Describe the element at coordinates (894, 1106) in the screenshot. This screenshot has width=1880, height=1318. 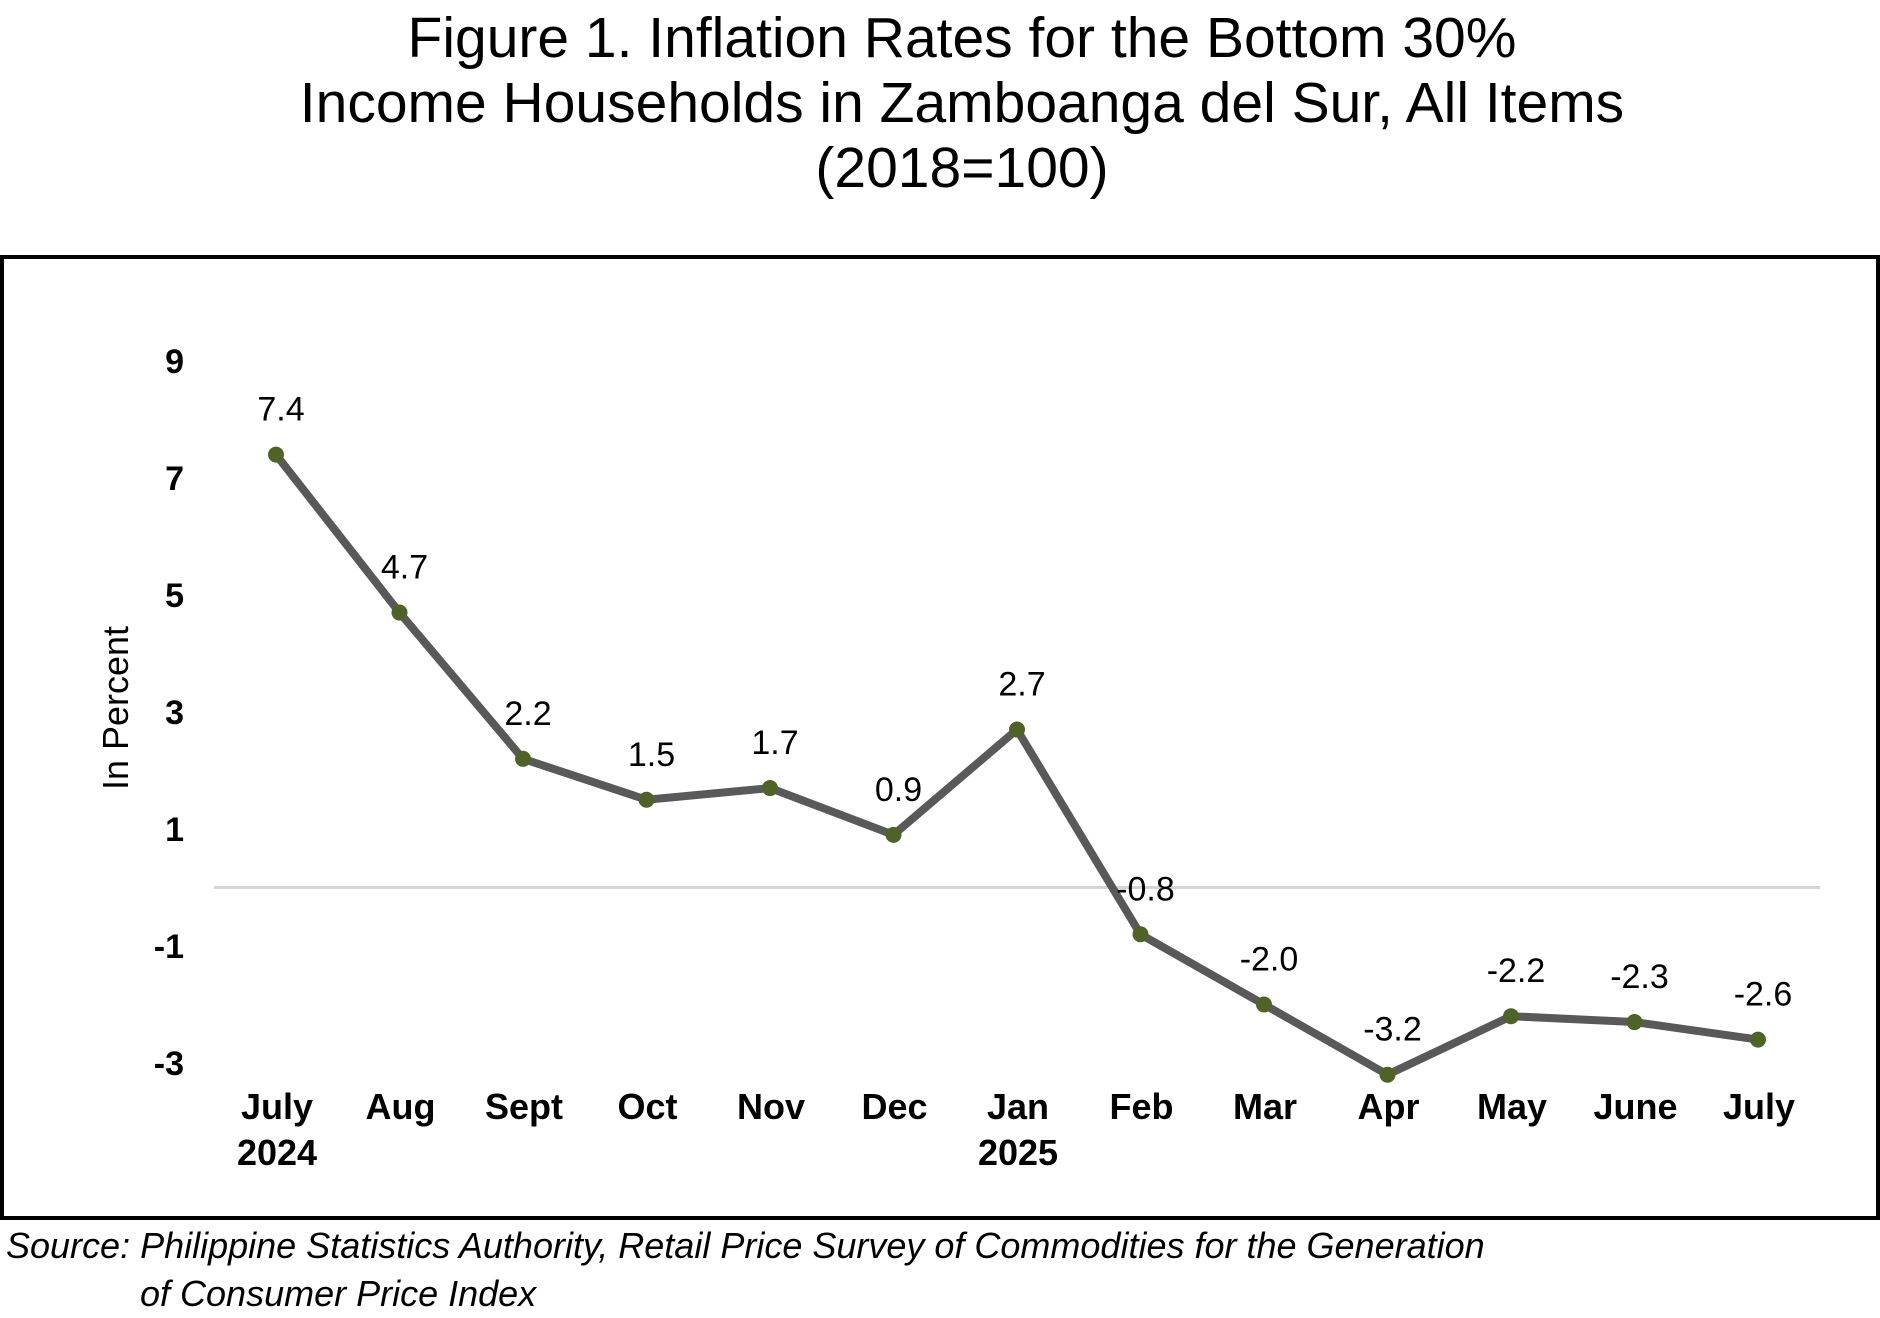
I see `x-category-label: Dec` at that location.